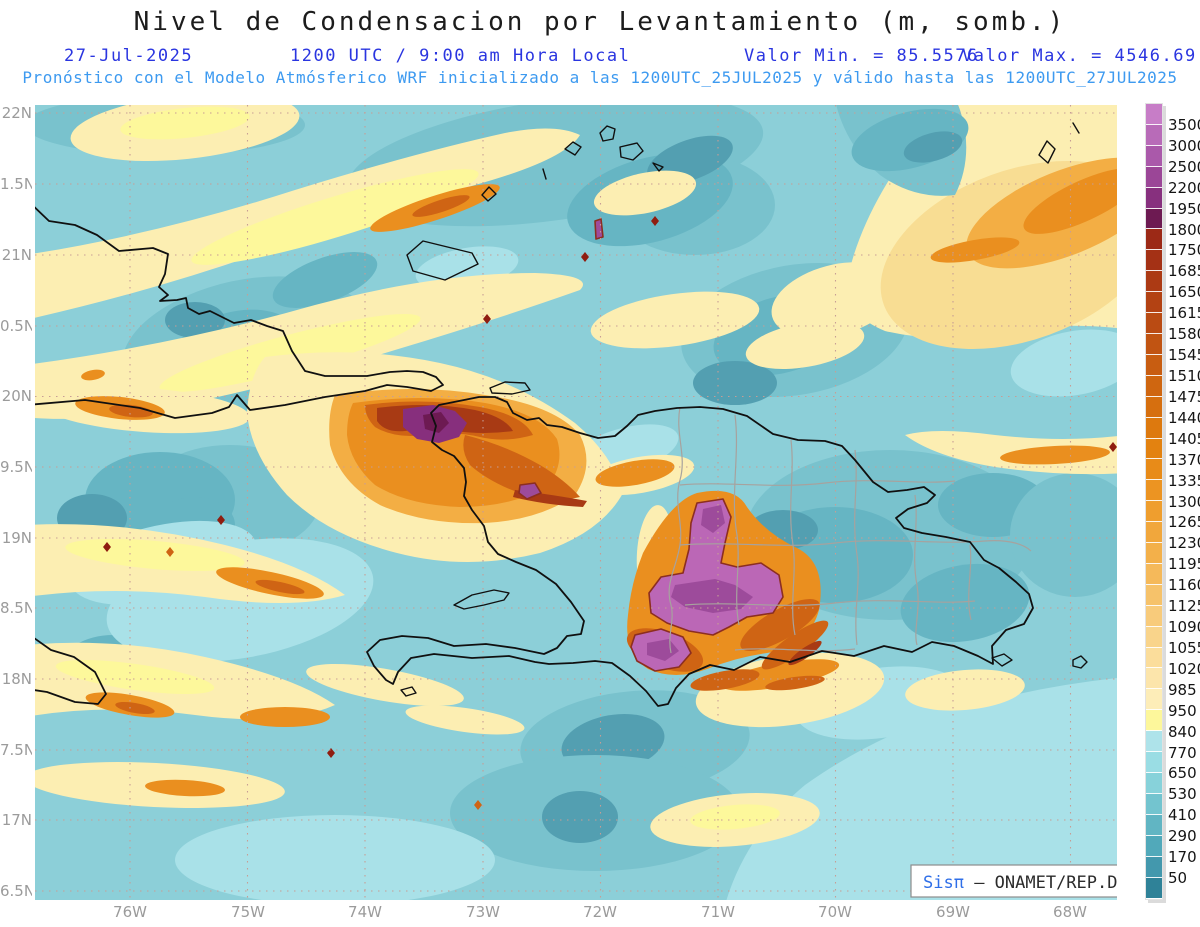 The image size is (1200, 927). I want to click on gonave-island, so click(481, 599).